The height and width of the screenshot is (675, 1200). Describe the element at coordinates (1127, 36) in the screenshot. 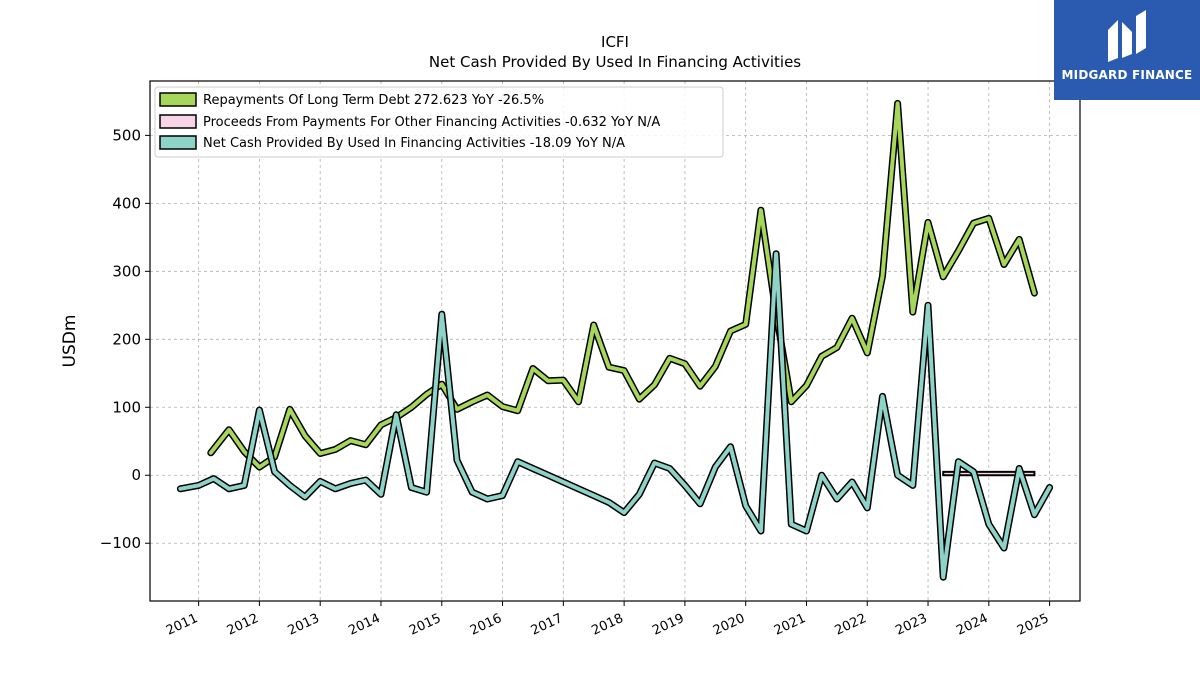

I see `midgard-logo-icon` at that location.